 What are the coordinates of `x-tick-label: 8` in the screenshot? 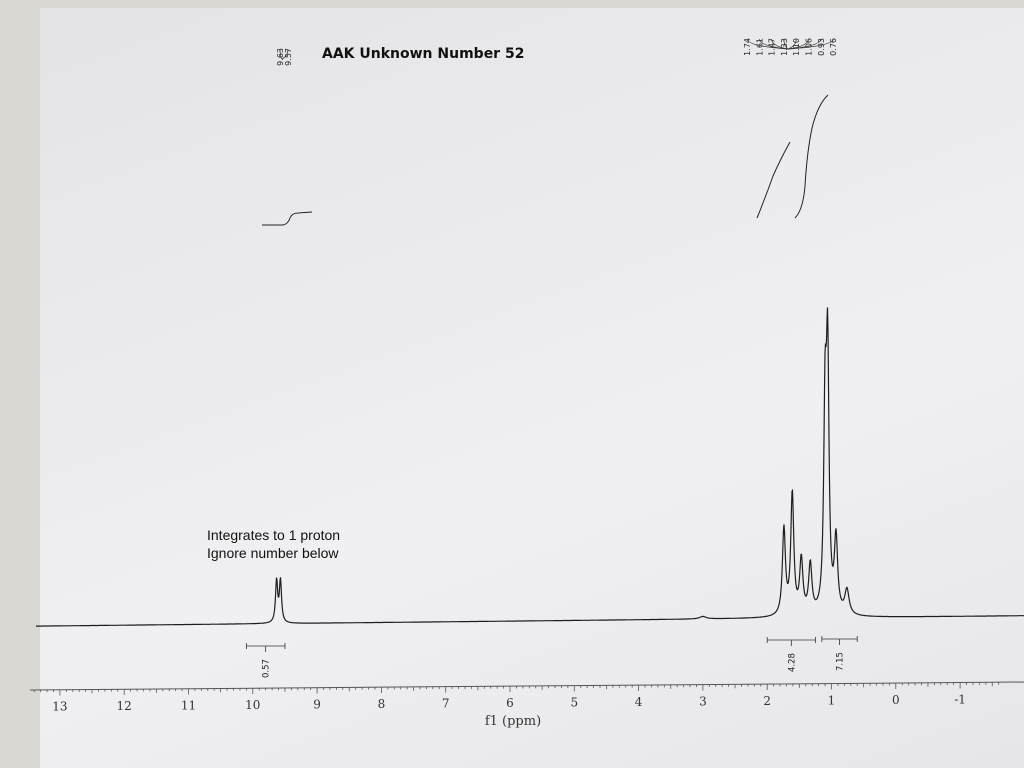 It's located at (382, 704).